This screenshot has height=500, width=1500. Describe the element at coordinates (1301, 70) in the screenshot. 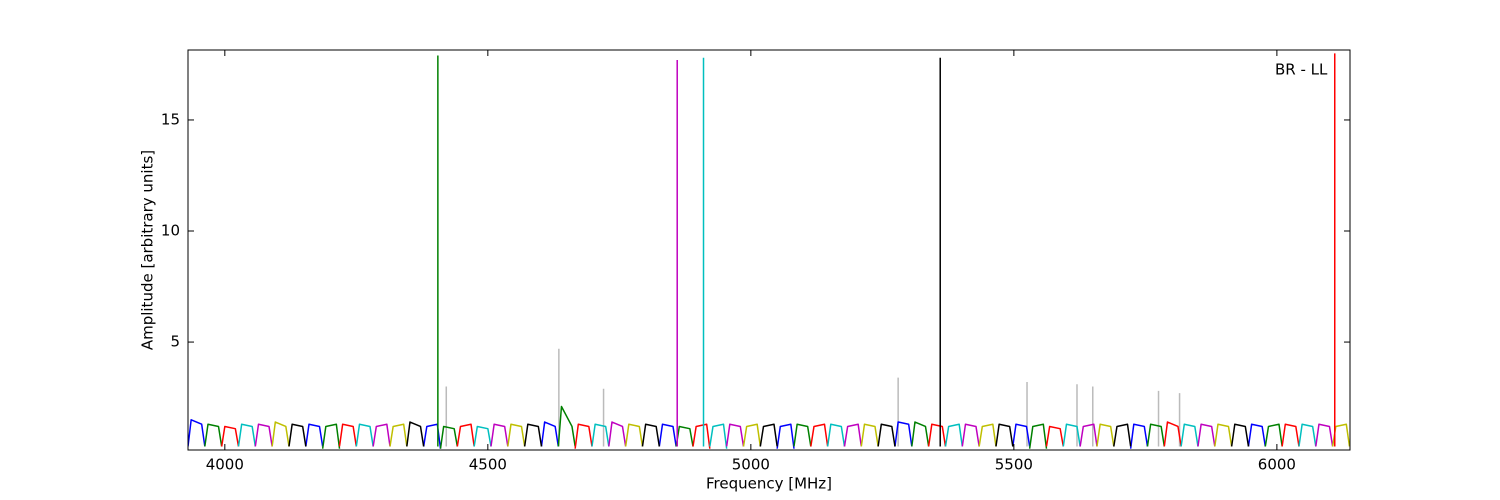

I see `annotation: BR - LL` at that location.